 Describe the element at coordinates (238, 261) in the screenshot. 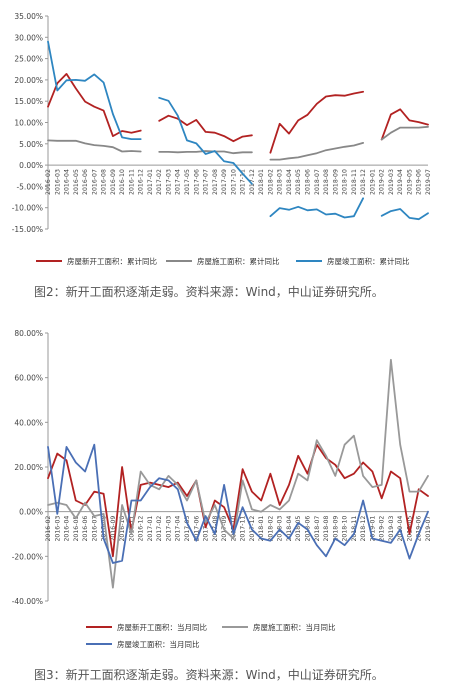

I see `legend-label-2: 房屋施工面积：累计同比` at that location.